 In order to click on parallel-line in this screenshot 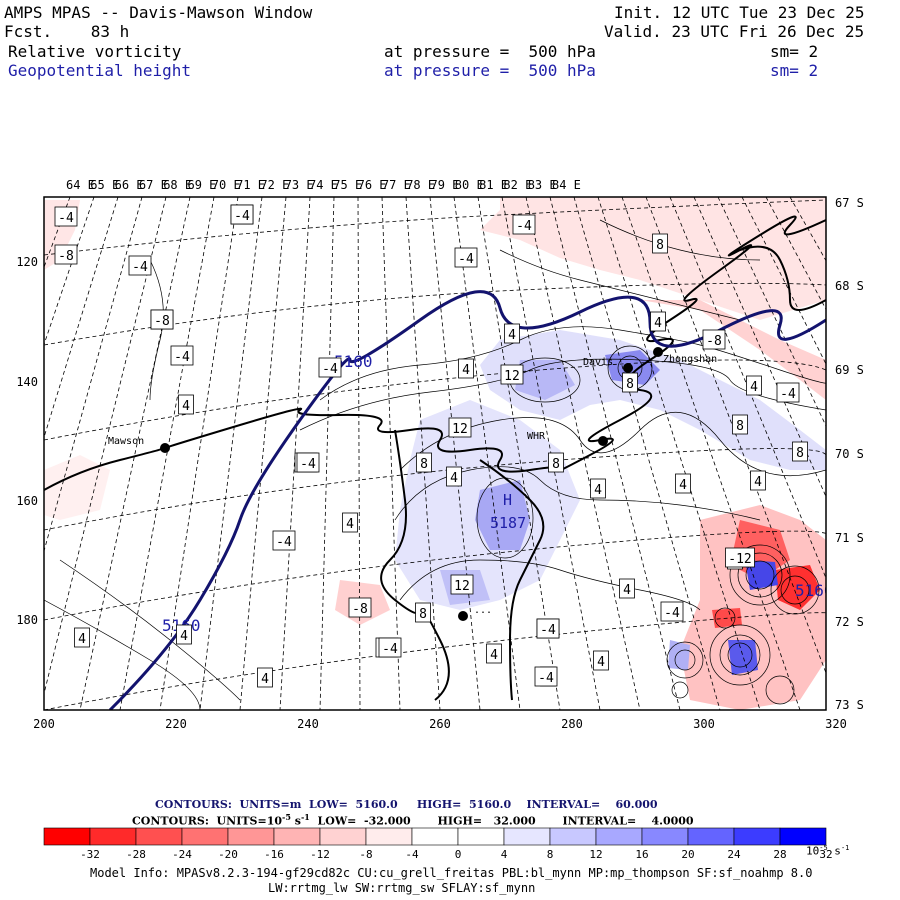, I will do `click(435, 314)`.